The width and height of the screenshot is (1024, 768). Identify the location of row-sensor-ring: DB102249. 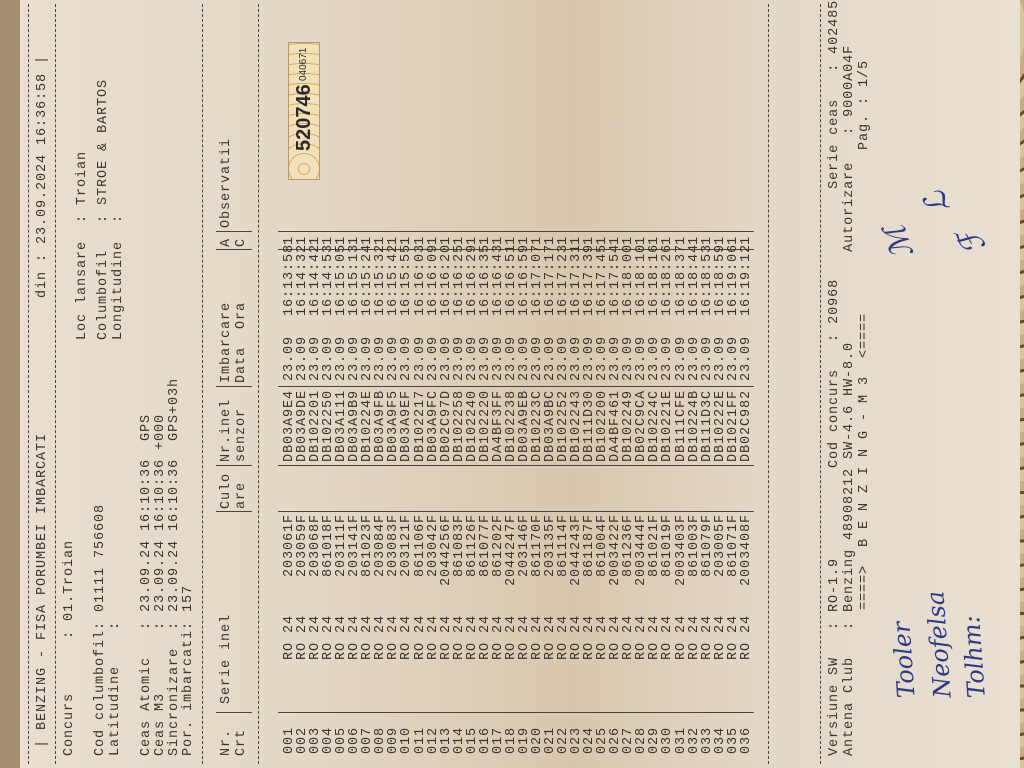
(629, 425).